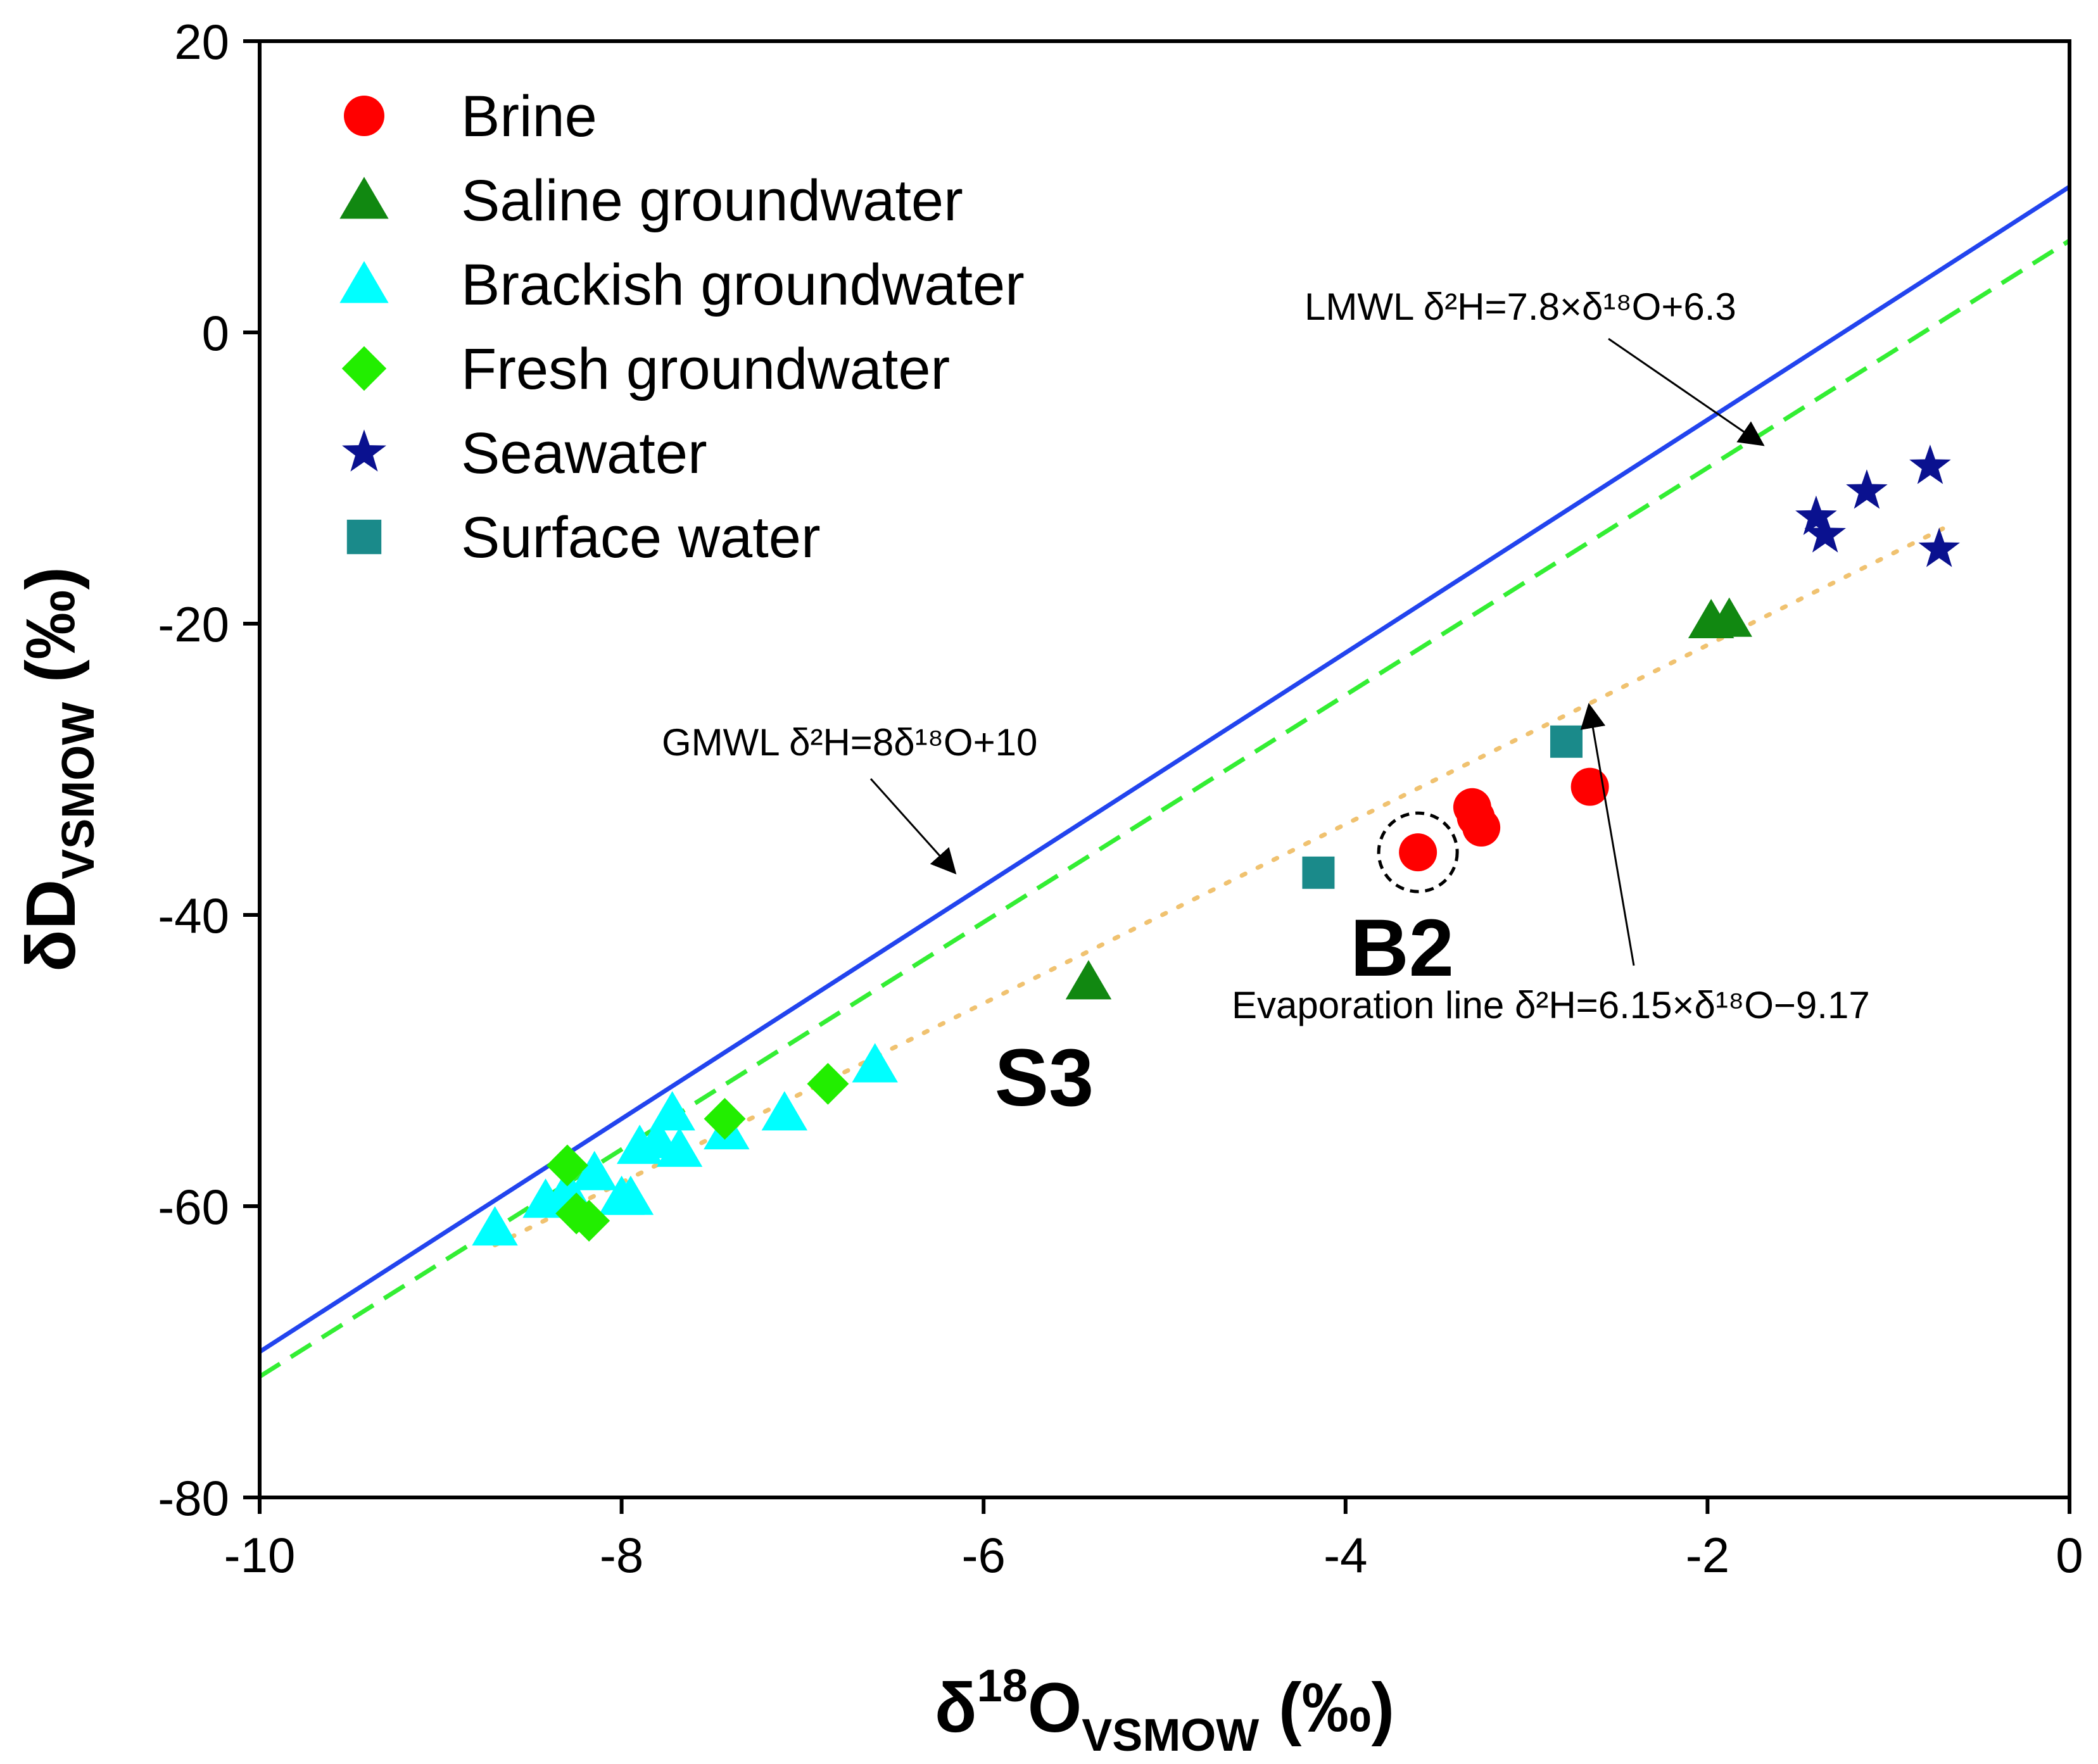 The height and width of the screenshot is (1764, 2098). I want to click on x-tick-label: -2, so click(1708, 1555).